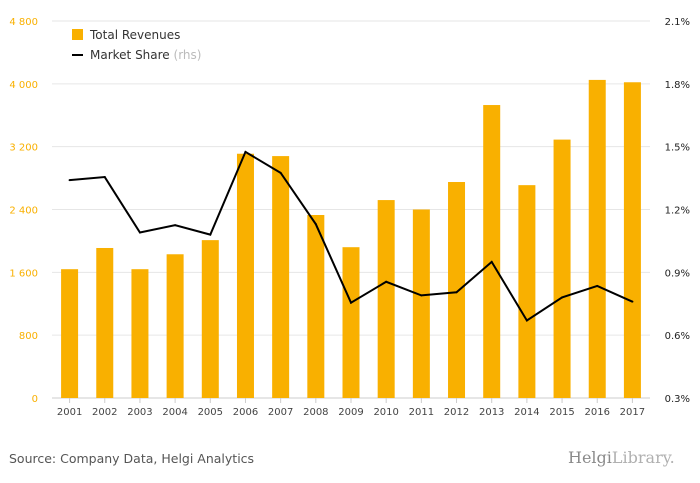 The height and width of the screenshot is (483, 700). Describe the element at coordinates (315, 224) in the screenshot. I see `line-point-2008` at that location.